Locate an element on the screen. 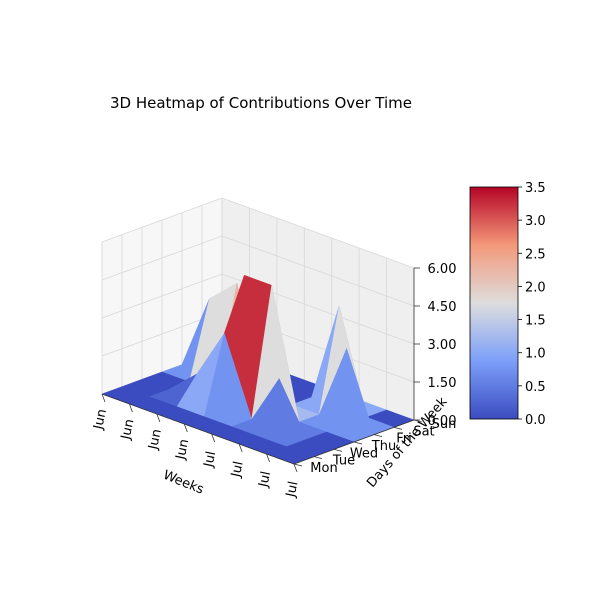 This screenshot has height=600, width=600. colorbar-tick-label: 0.5 is located at coordinates (535, 387).